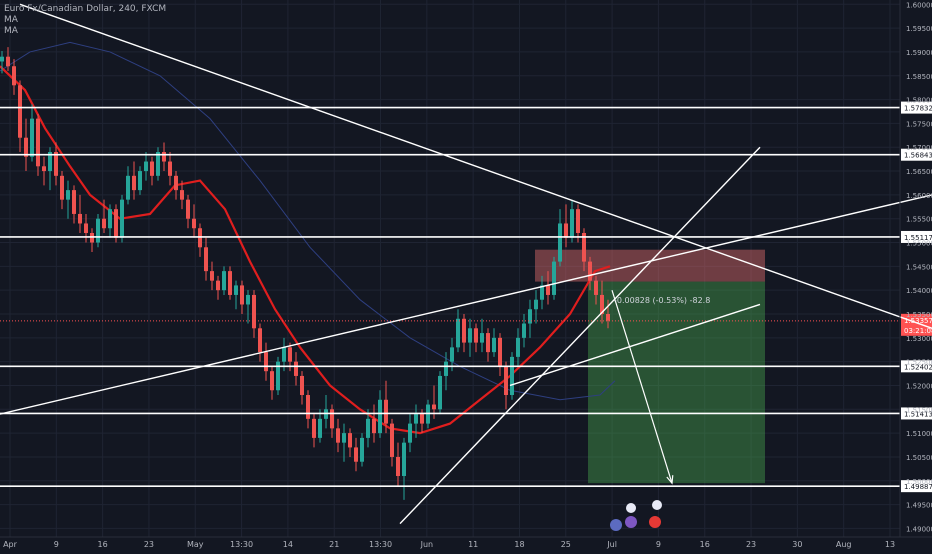 The height and width of the screenshot is (554, 932). Describe the element at coordinates (642, 387) in the screenshot. I see `projection-arrow` at that location.